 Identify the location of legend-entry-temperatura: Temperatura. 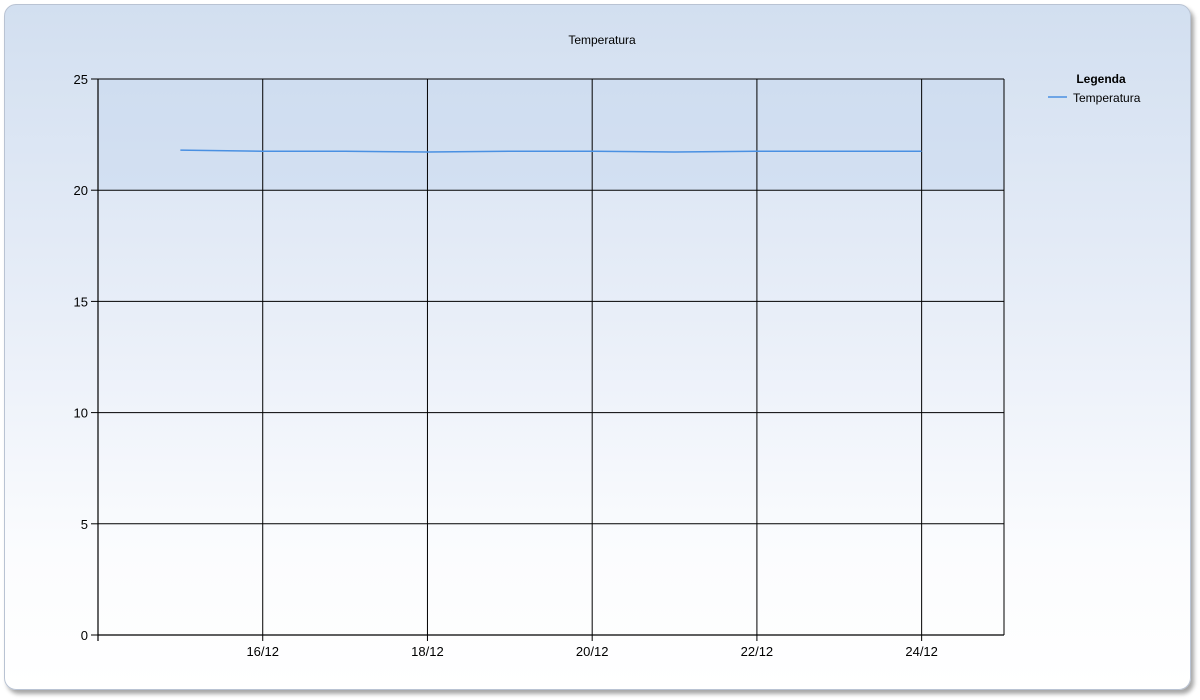
(1107, 98).